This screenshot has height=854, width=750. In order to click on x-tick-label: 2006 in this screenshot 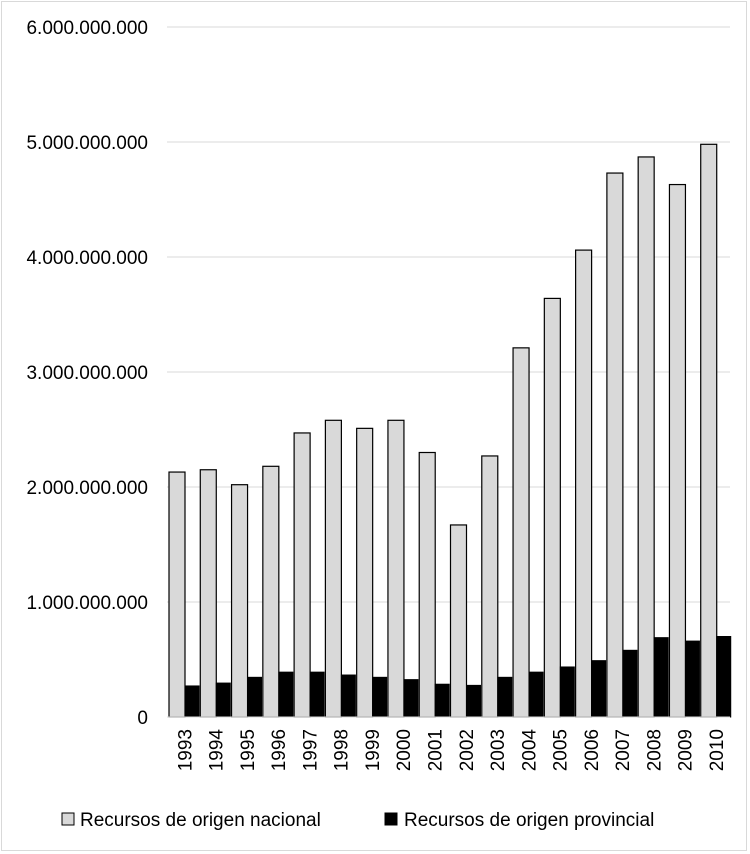, I will do `click(592, 750)`.